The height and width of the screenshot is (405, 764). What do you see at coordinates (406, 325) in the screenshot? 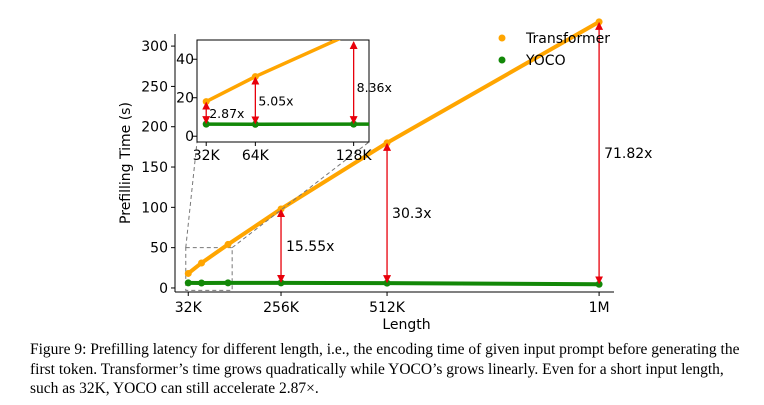
I see `x-axis-label: Length` at bounding box center [406, 325].